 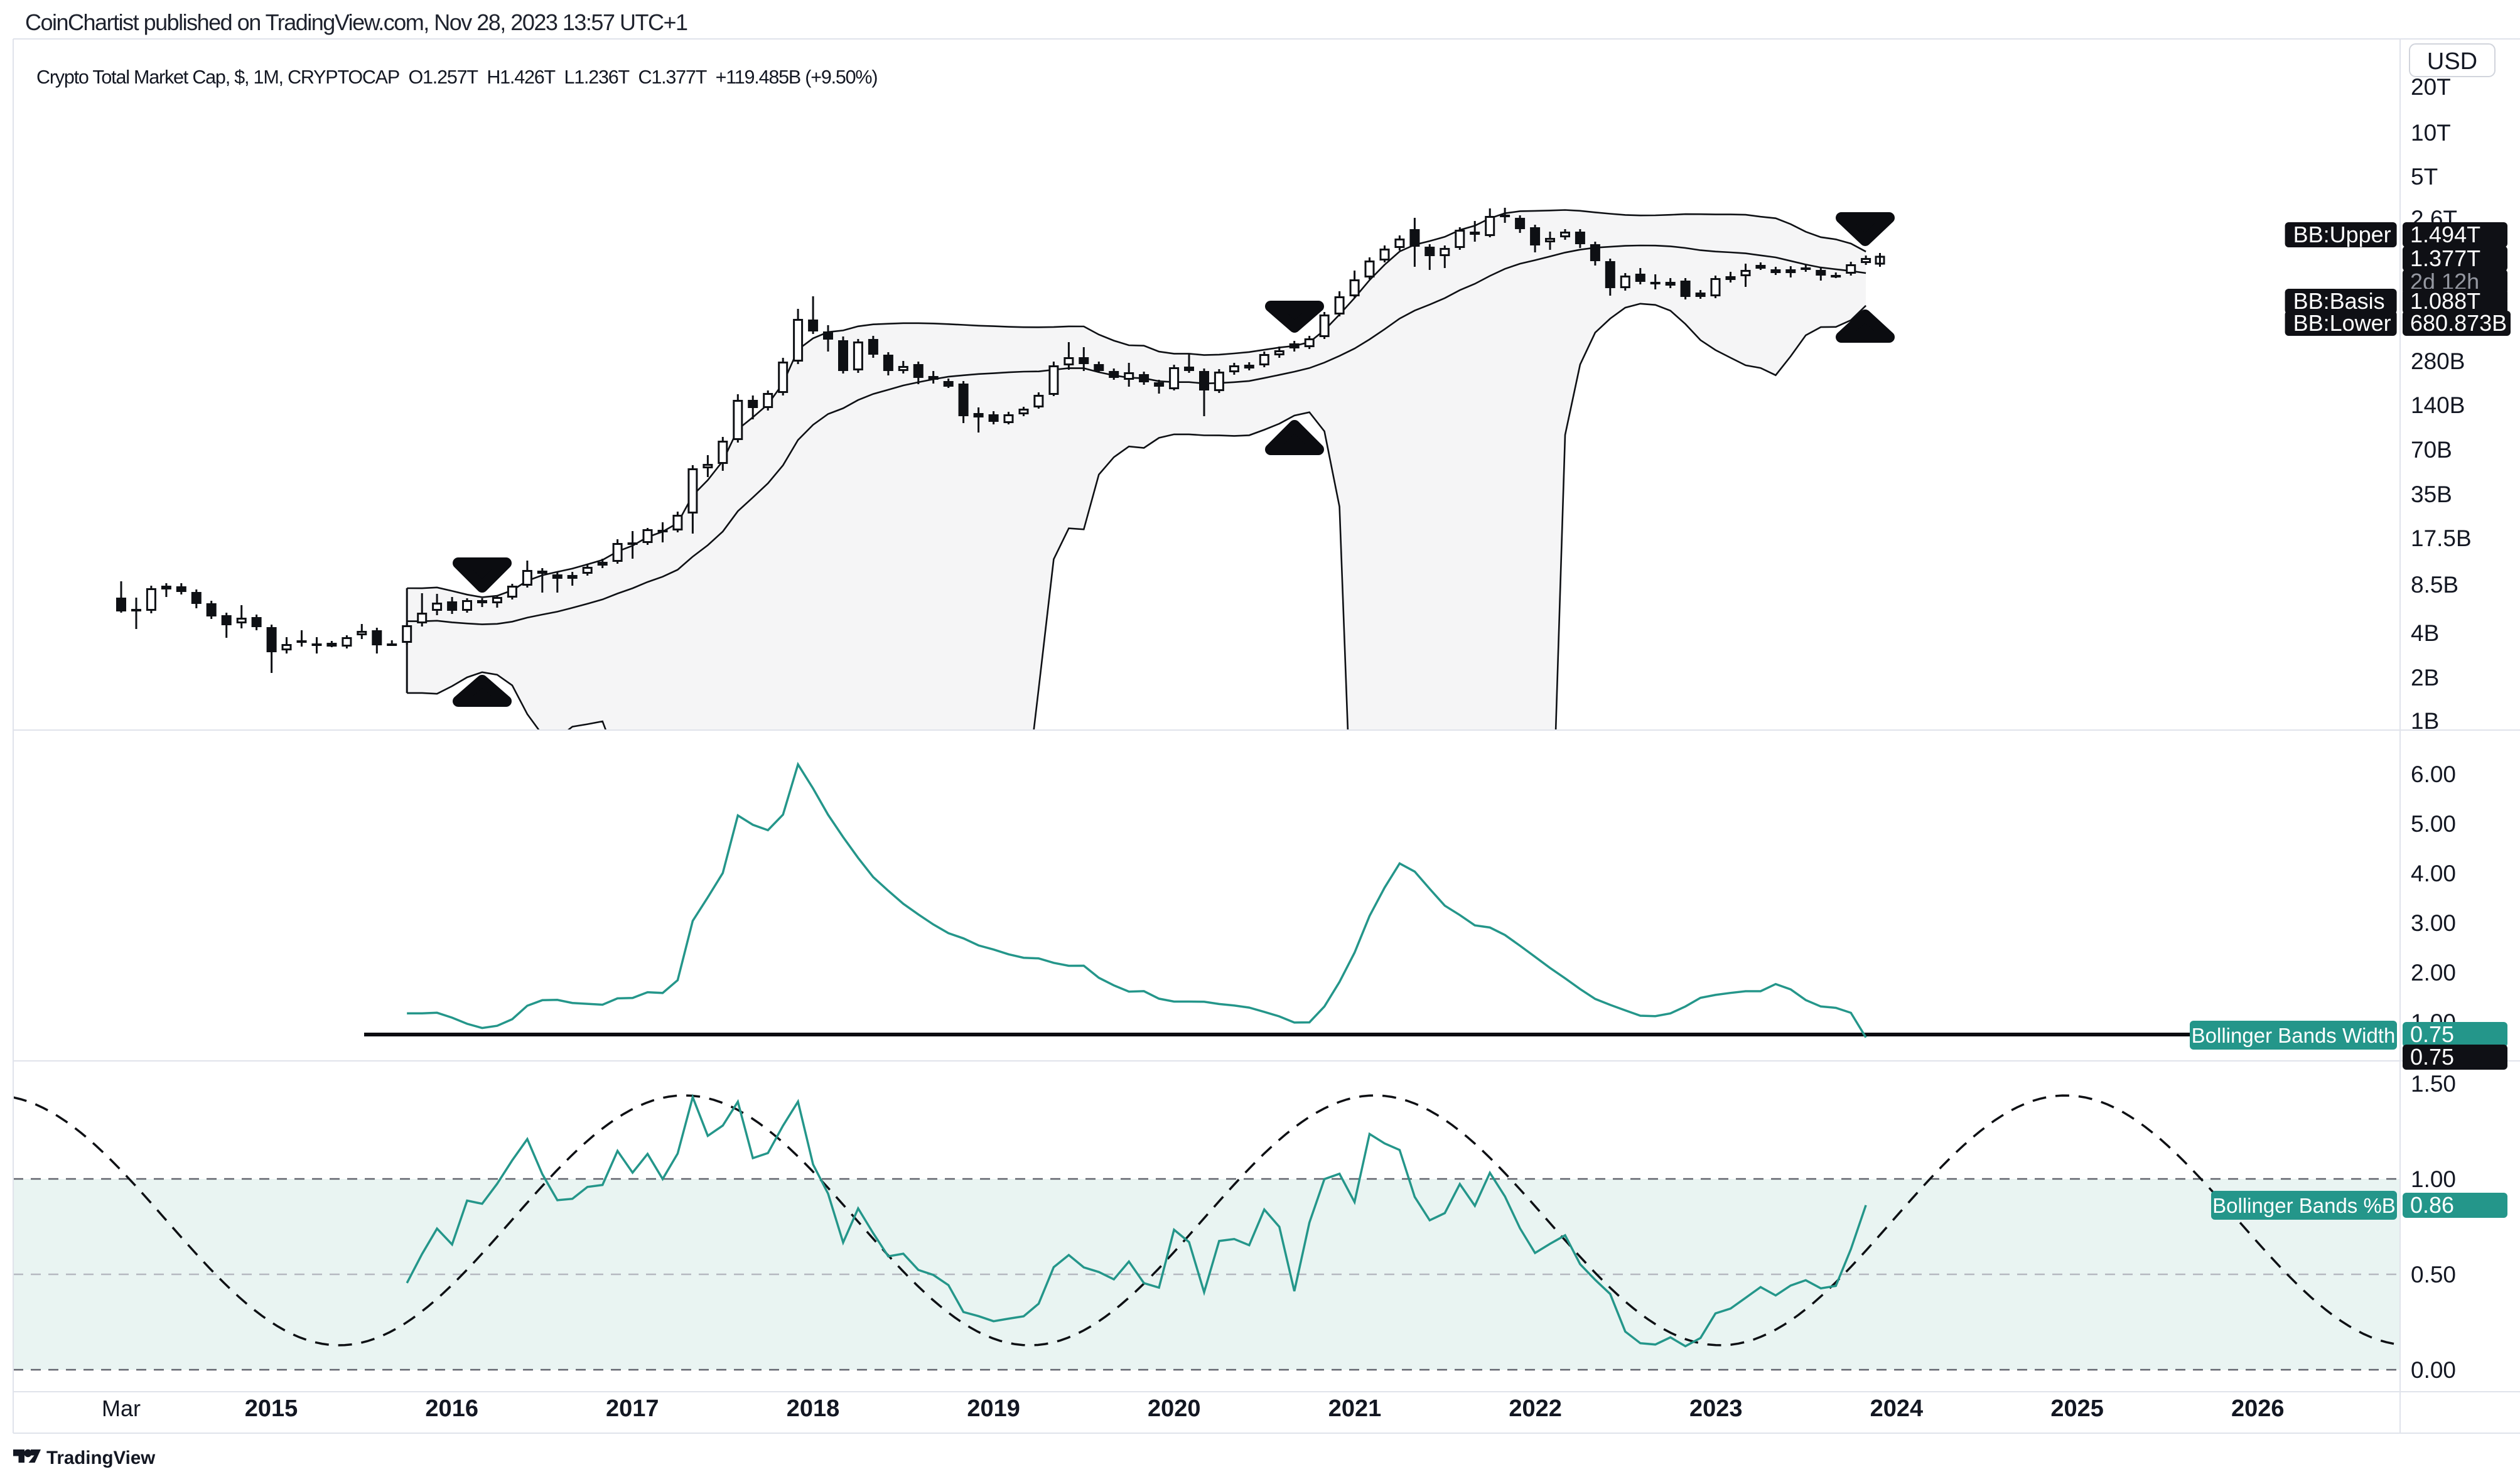 I want to click on svg-text: 20T, so click(x=2431, y=87).